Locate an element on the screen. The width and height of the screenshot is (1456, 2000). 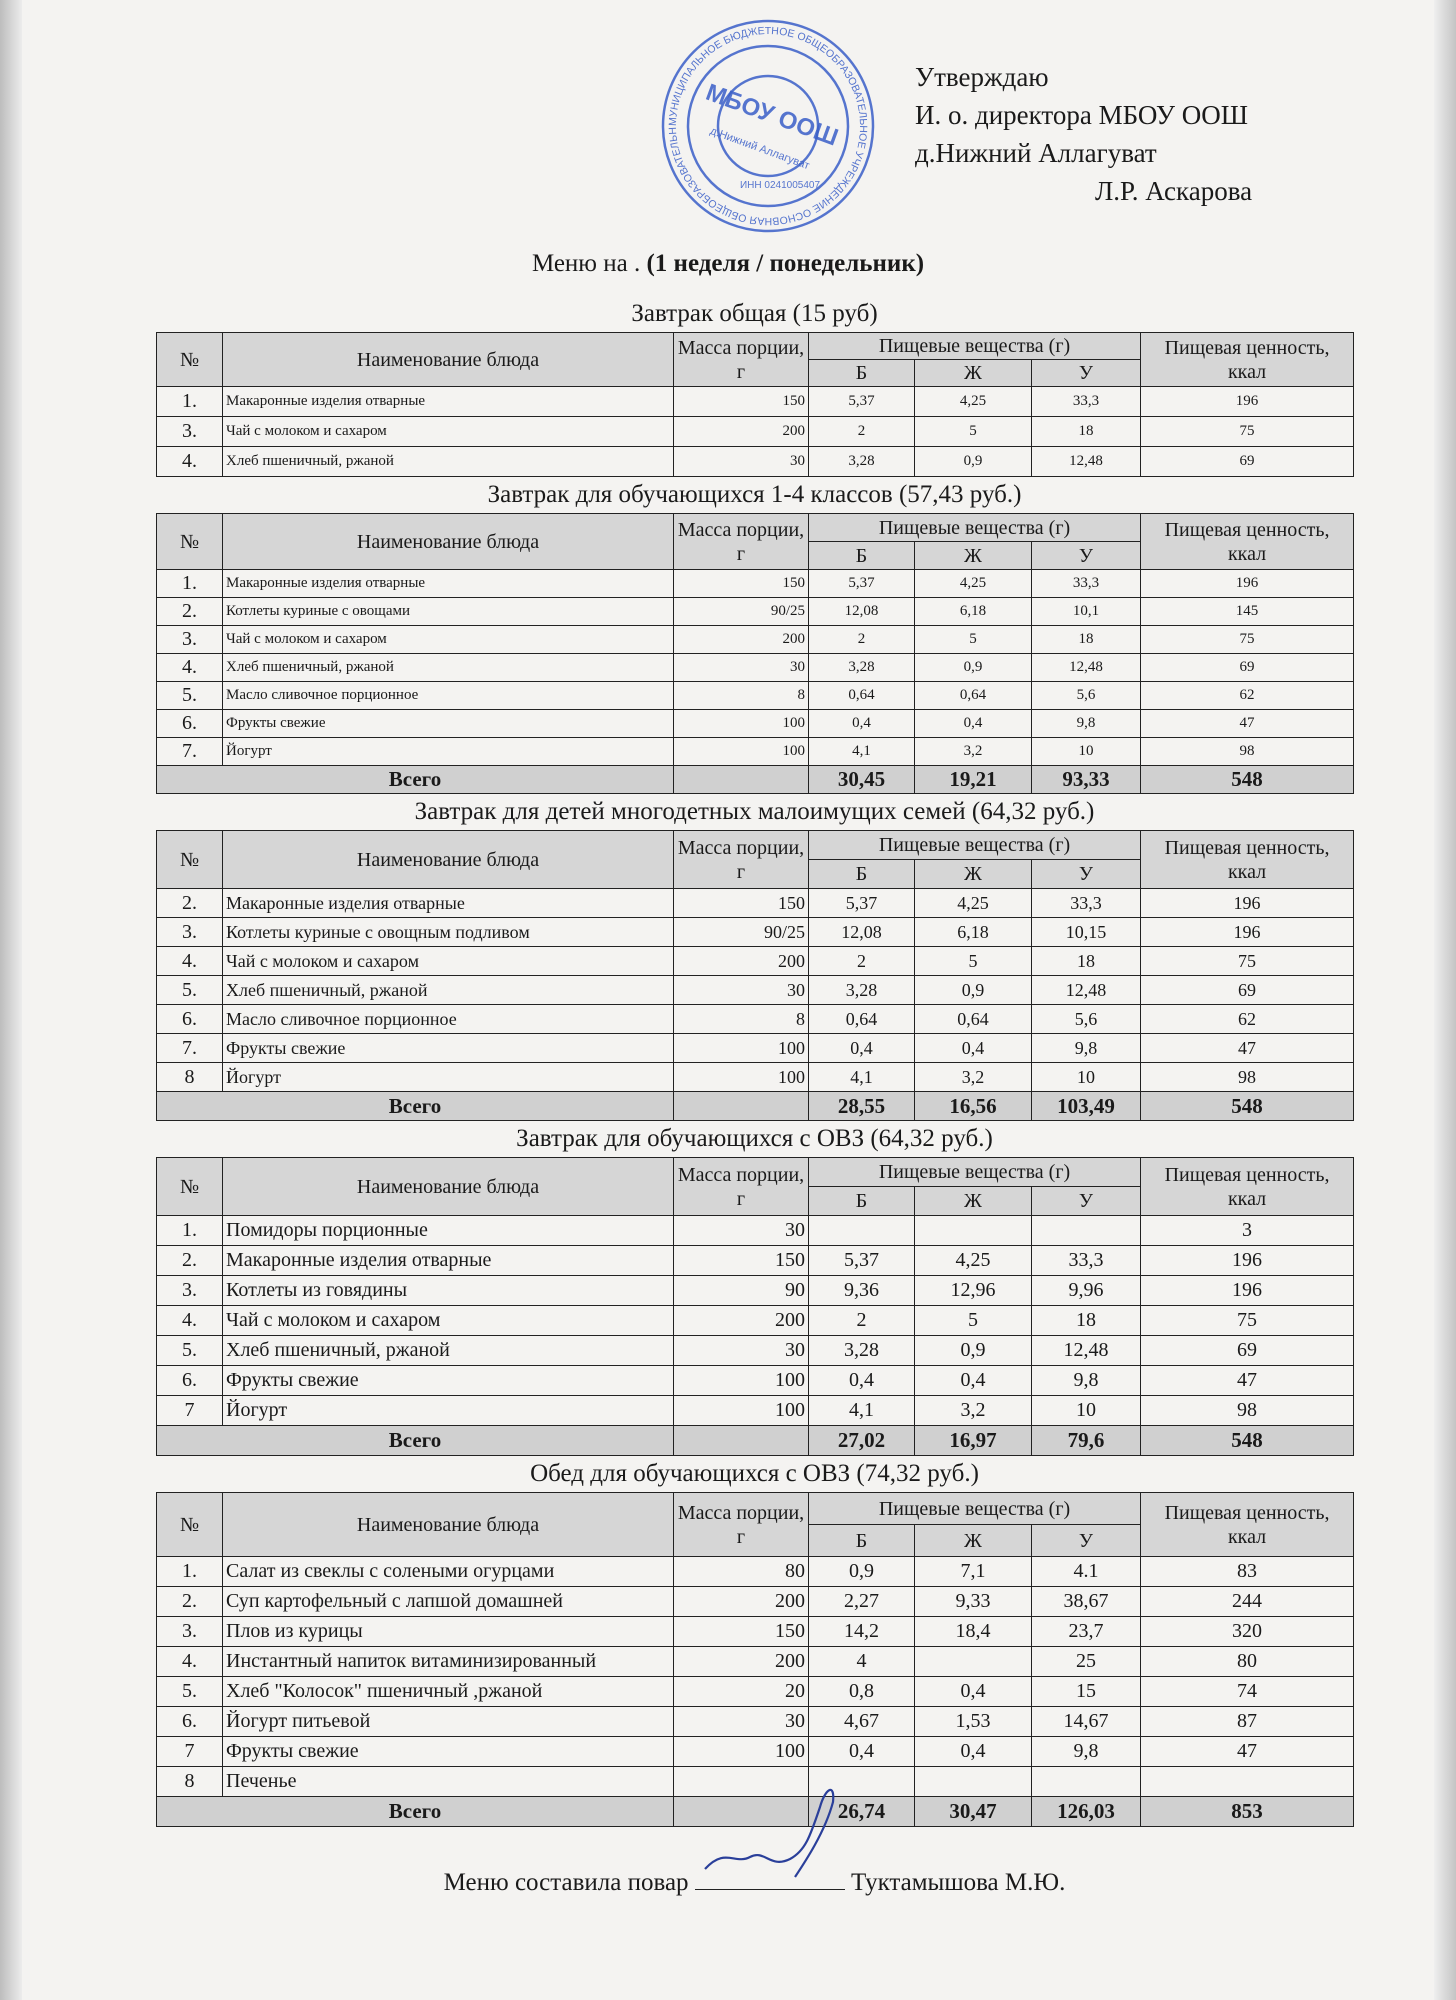
dish-name: Чай с молоком и сахаром is located at coordinates (448, 1320).